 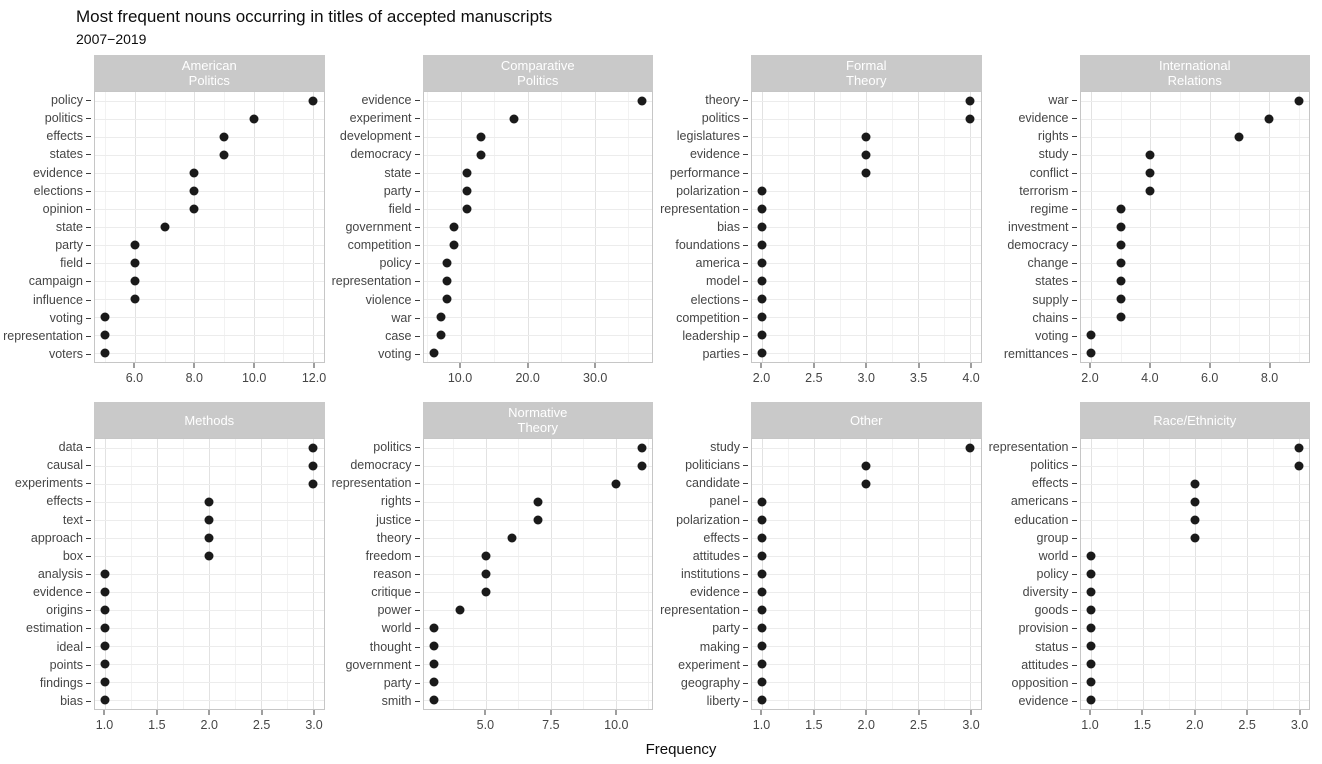 I want to click on y-category-label: findings, so click(x=61, y=682).